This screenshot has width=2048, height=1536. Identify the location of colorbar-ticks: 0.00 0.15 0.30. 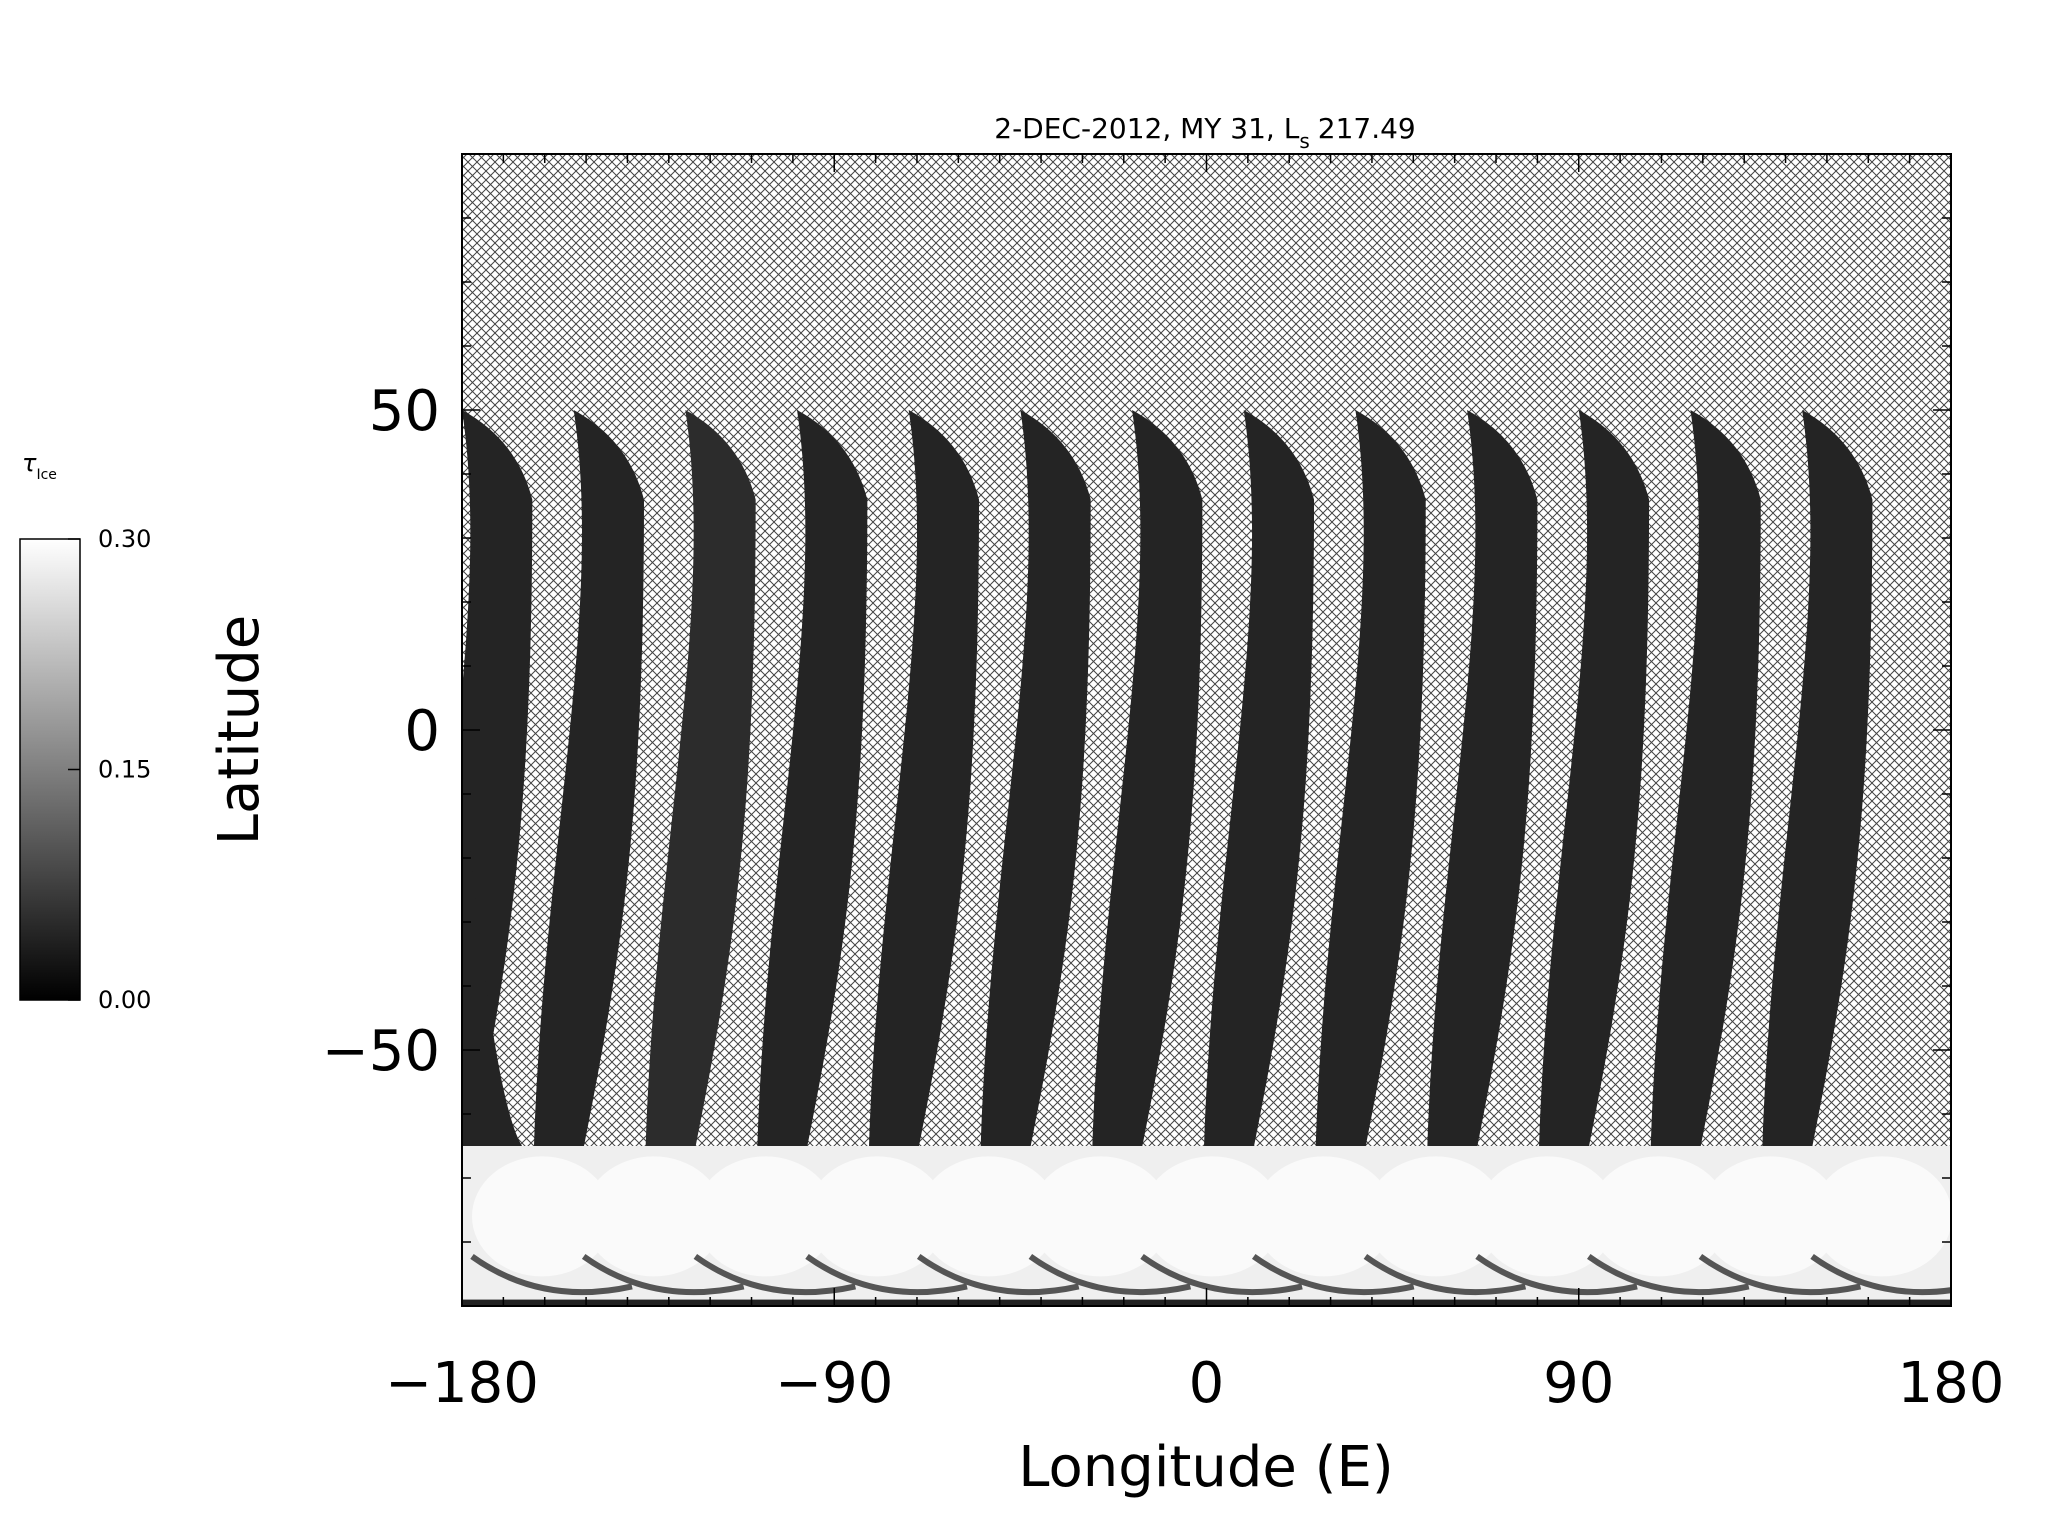
(109, 769).